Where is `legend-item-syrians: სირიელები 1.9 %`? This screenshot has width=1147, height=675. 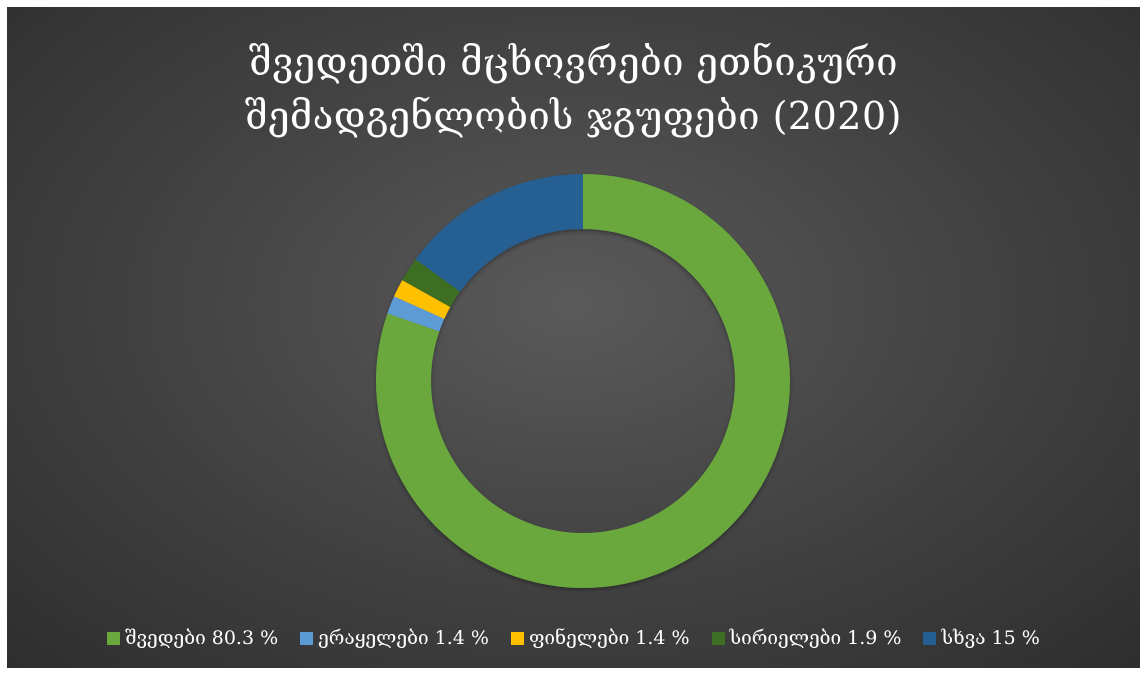 legend-item-syrians: სირიელები 1.9 % is located at coordinates (806, 638).